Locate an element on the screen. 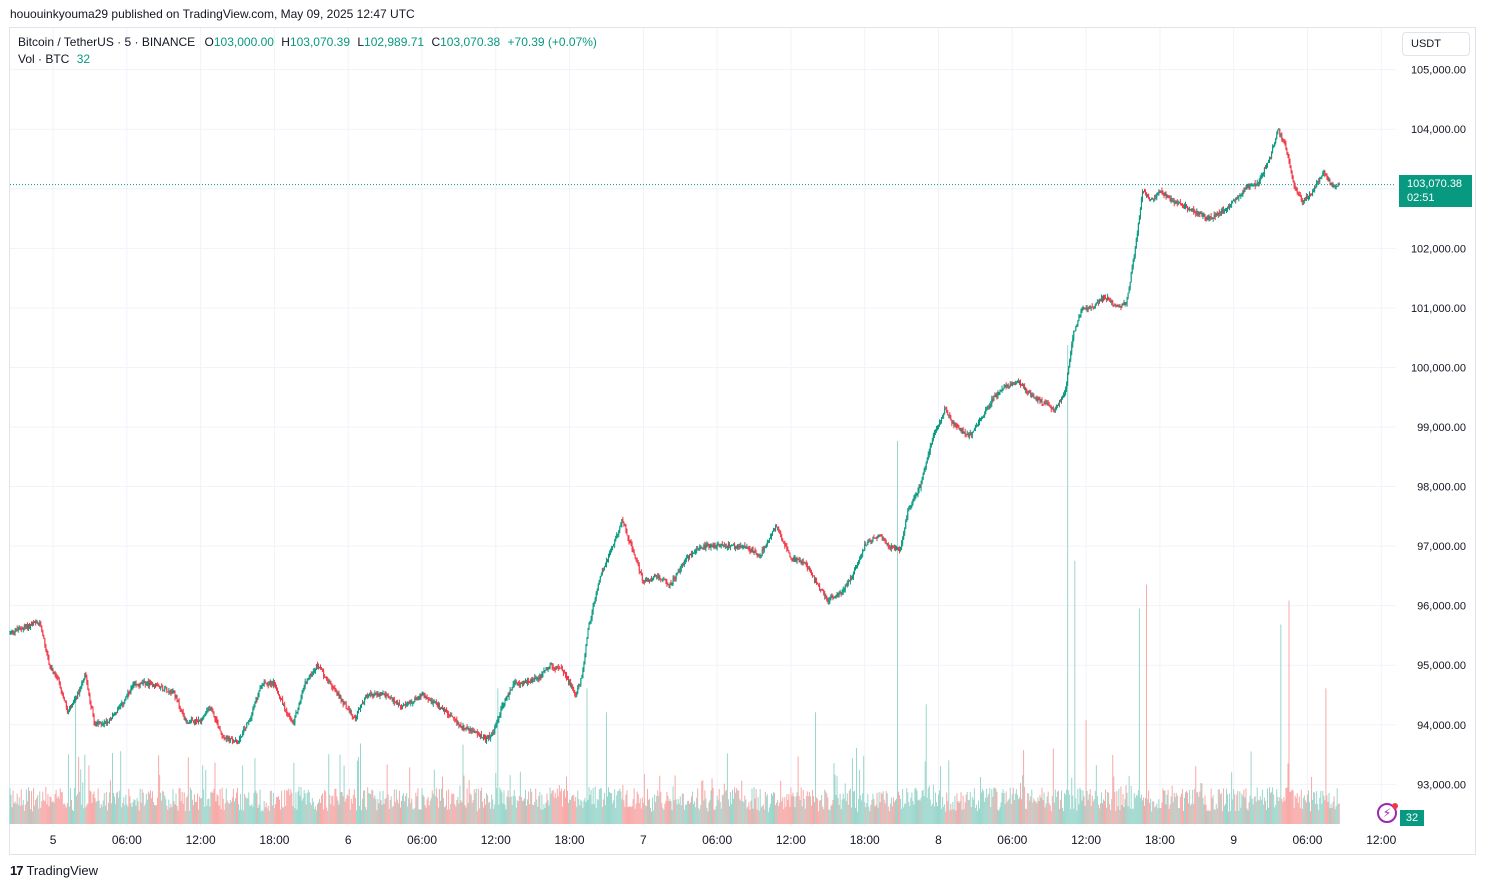  symbol-name: Bitcoin / TetherUS · 5 · BINANCE is located at coordinates (107, 42).